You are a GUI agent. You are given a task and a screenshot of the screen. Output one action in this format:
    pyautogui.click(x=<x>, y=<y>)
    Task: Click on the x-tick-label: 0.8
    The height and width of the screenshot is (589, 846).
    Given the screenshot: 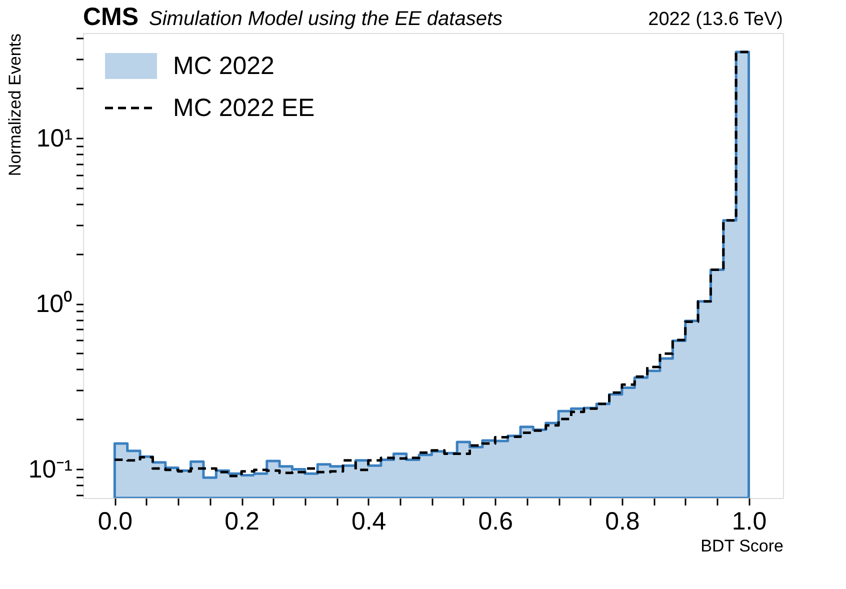 What is the action you would take?
    pyautogui.click(x=622, y=522)
    